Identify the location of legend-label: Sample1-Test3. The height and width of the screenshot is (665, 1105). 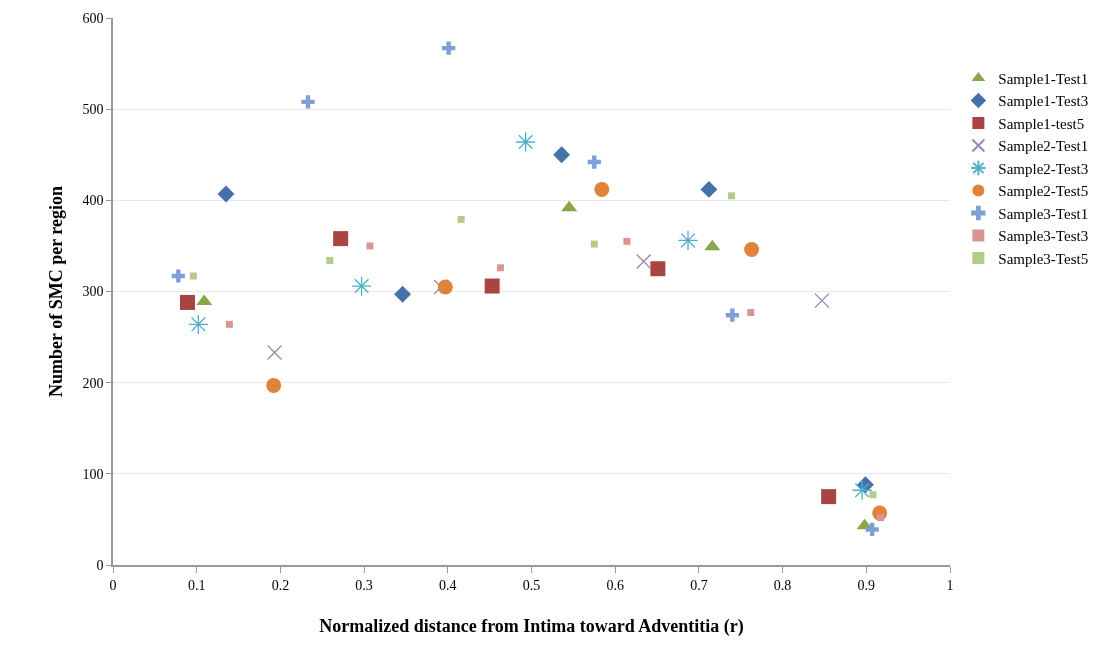
(1043, 101).